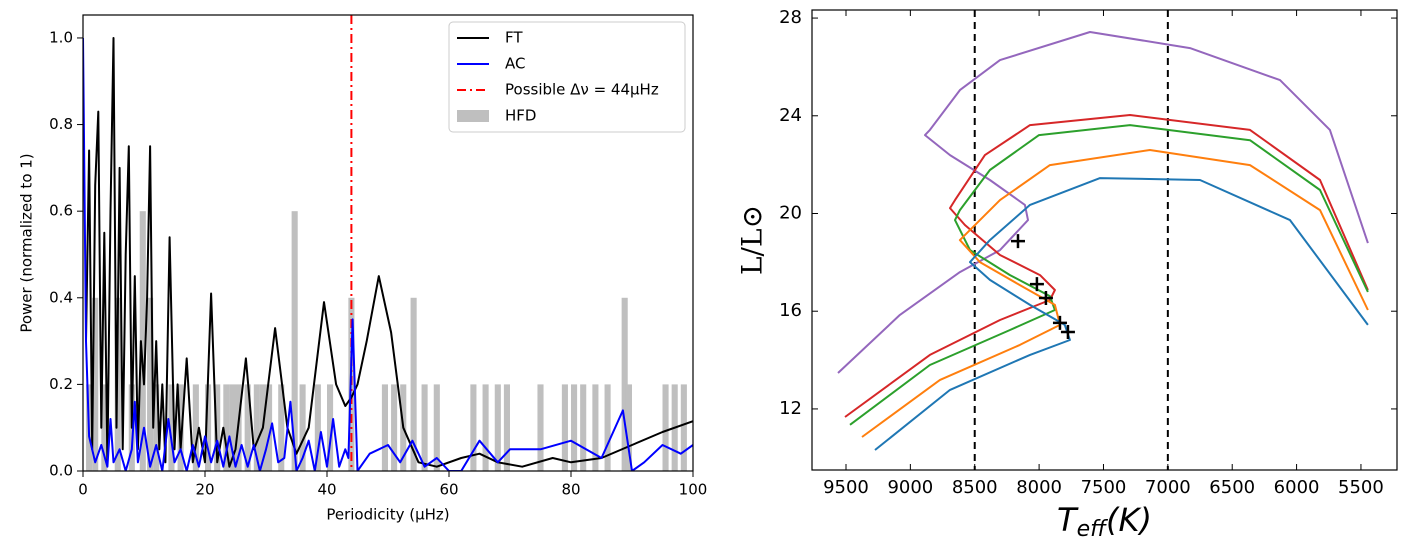 The width and height of the screenshot is (1421, 548). I want to click on x-label-unit: (K), so click(1129, 520).